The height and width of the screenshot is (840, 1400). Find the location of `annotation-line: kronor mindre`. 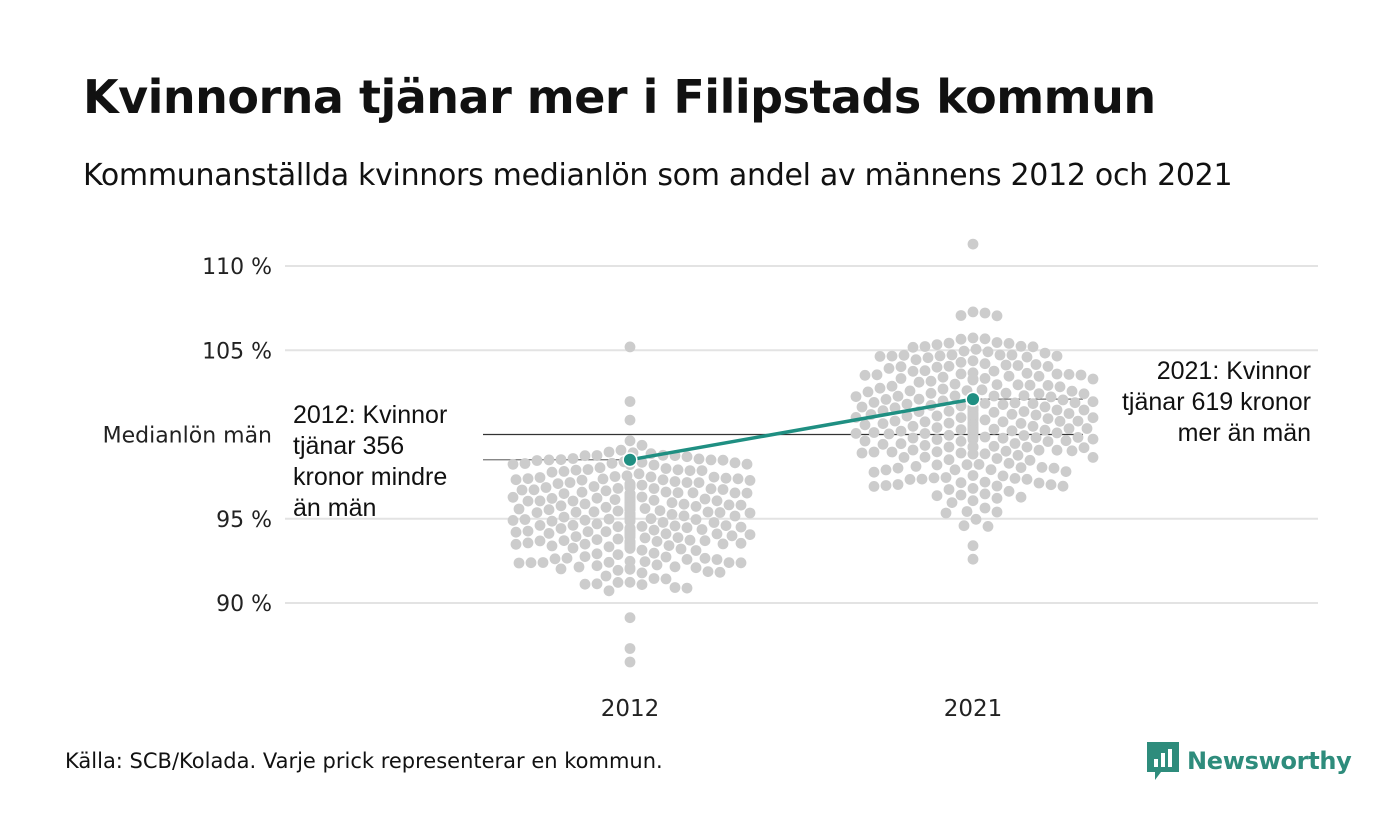

annotation-line: kronor mindre is located at coordinates (370, 477).